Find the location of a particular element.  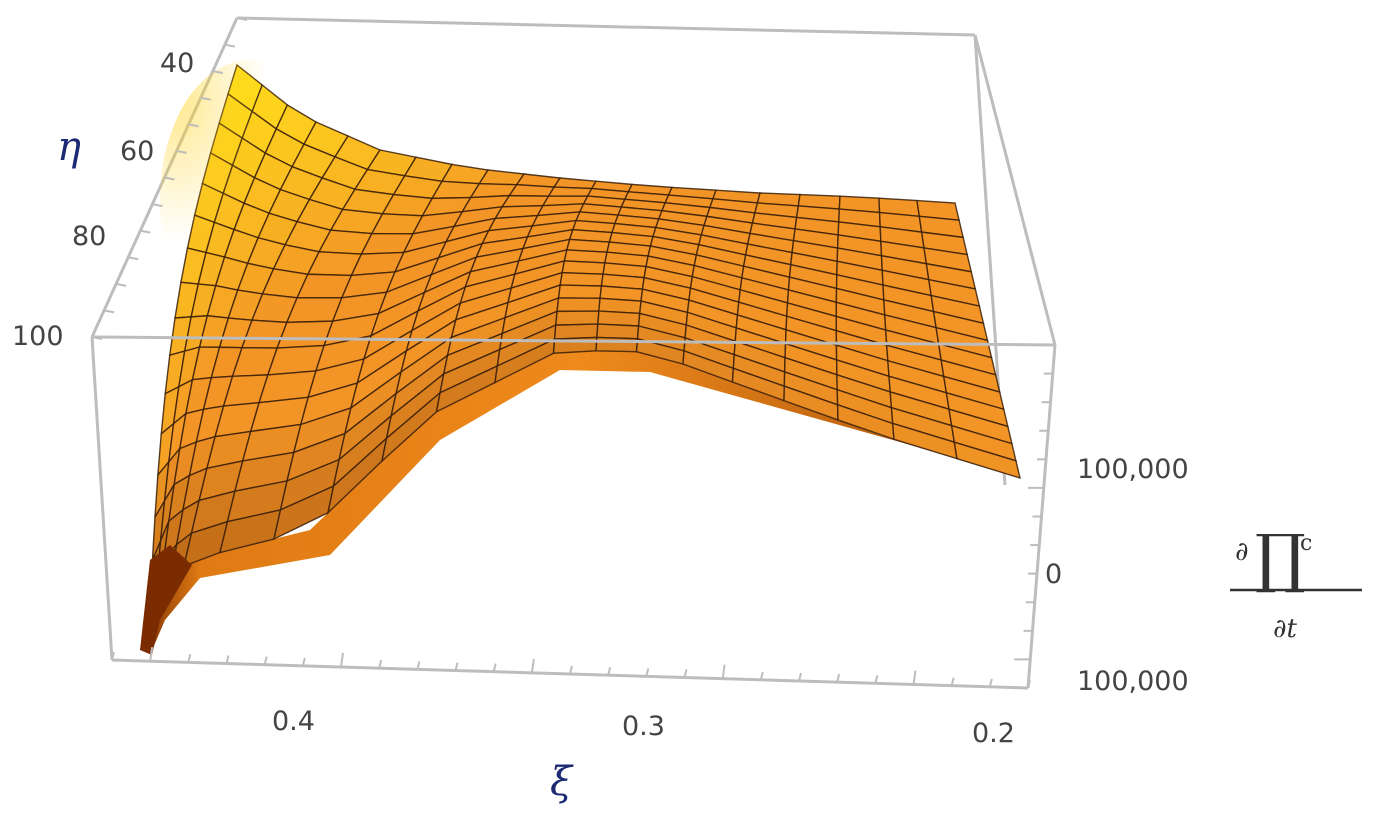

eta-tick-60: 60 is located at coordinates (137, 151).